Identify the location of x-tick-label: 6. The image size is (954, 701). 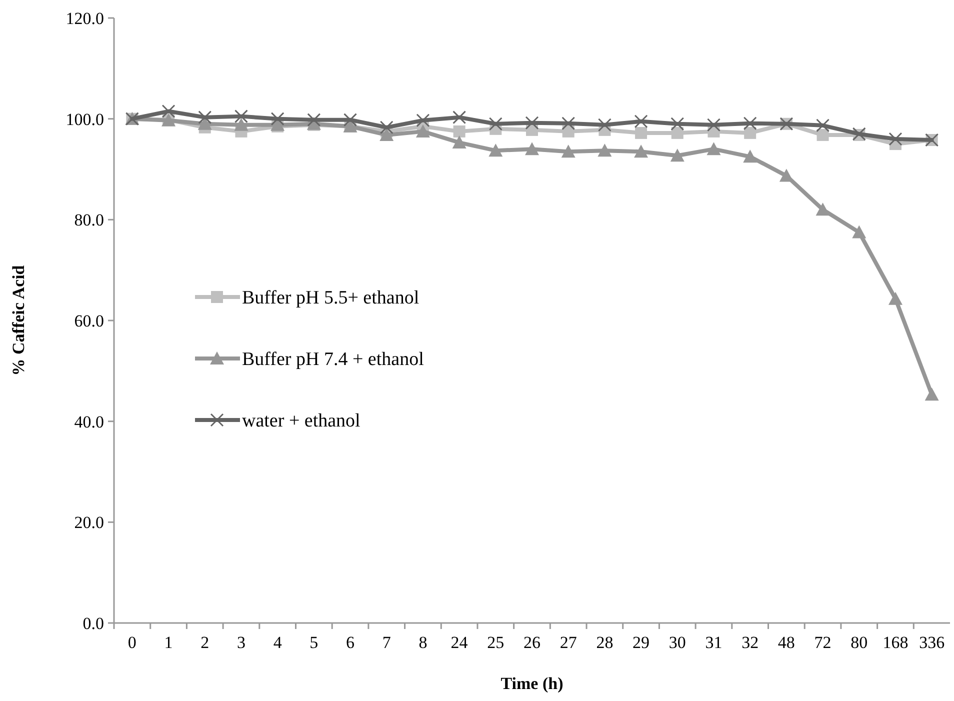
(350, 642).